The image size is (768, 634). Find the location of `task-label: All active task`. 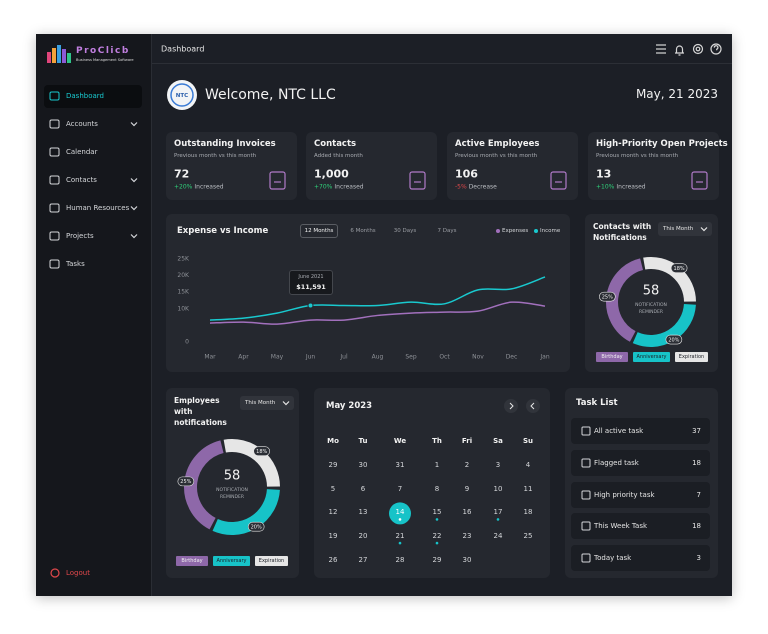

task-label: All active task is located at coordinates (619, 431).